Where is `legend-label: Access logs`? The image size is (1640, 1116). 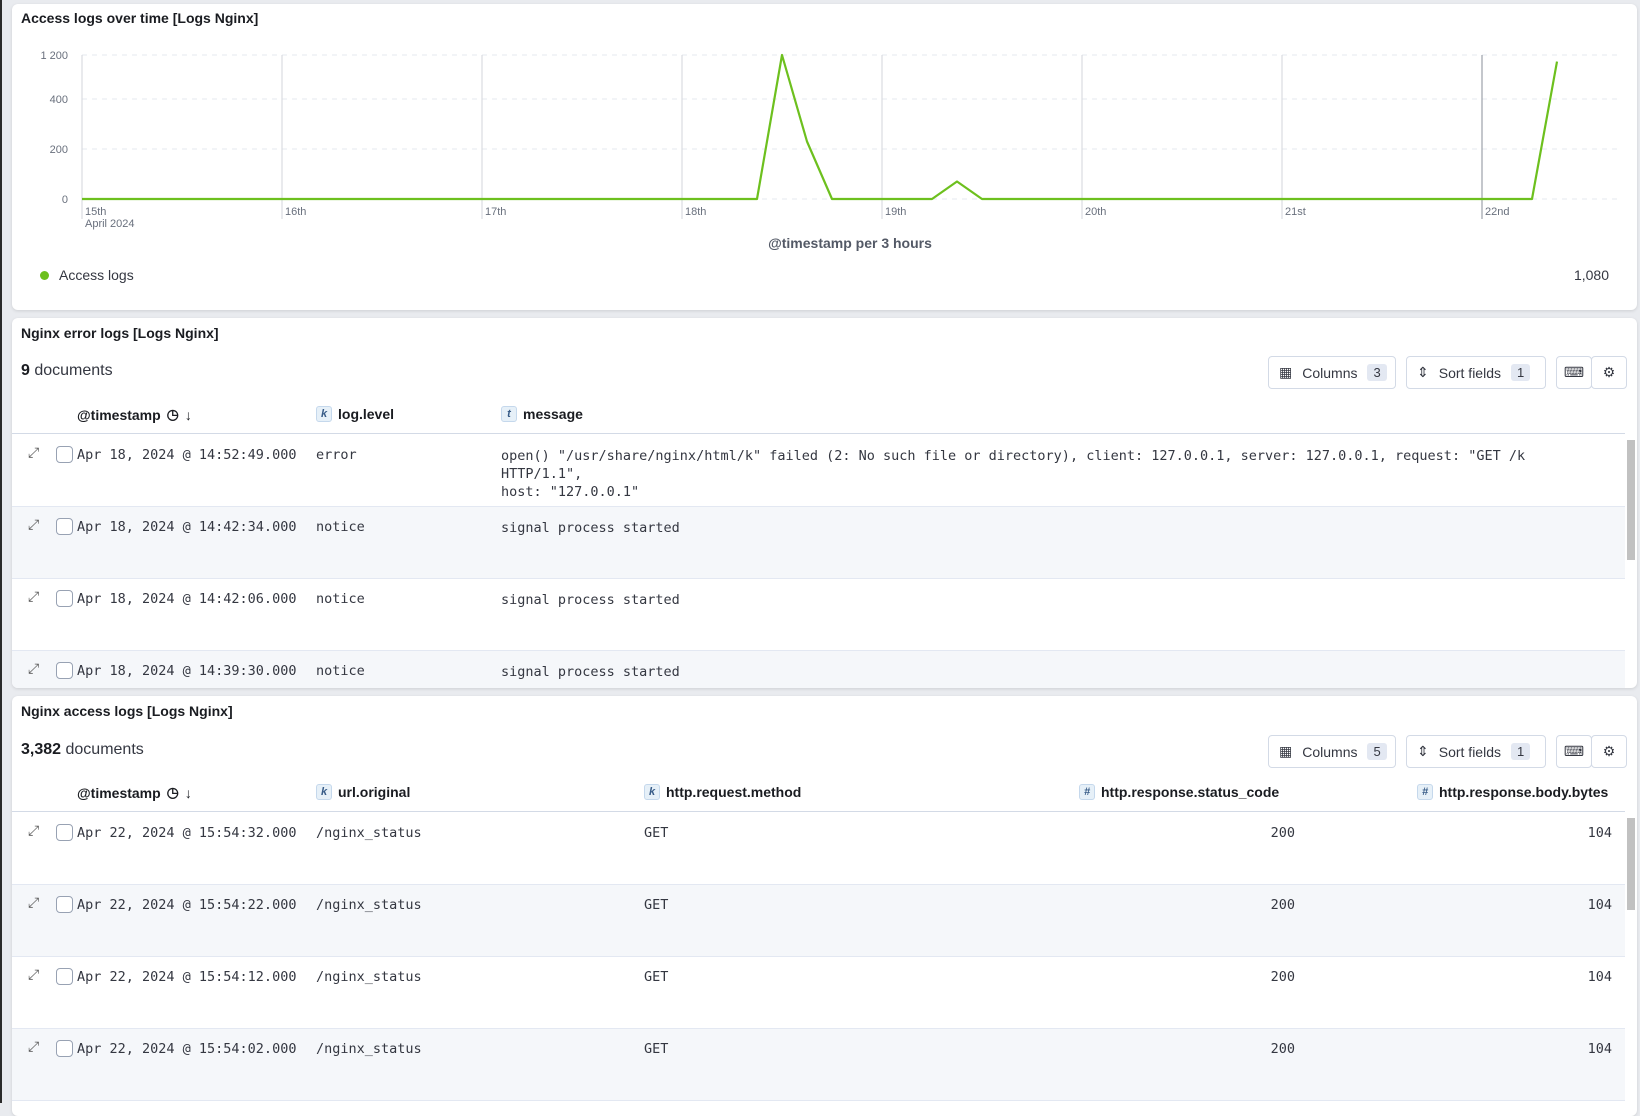 legend-label: Access logs is located at coordinates (96, 275).